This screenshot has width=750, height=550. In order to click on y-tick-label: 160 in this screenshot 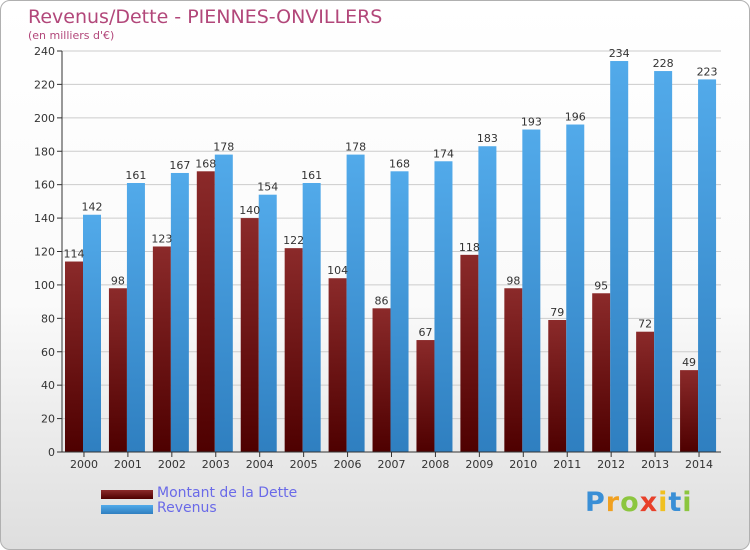, I will do `click(44, 185)`.